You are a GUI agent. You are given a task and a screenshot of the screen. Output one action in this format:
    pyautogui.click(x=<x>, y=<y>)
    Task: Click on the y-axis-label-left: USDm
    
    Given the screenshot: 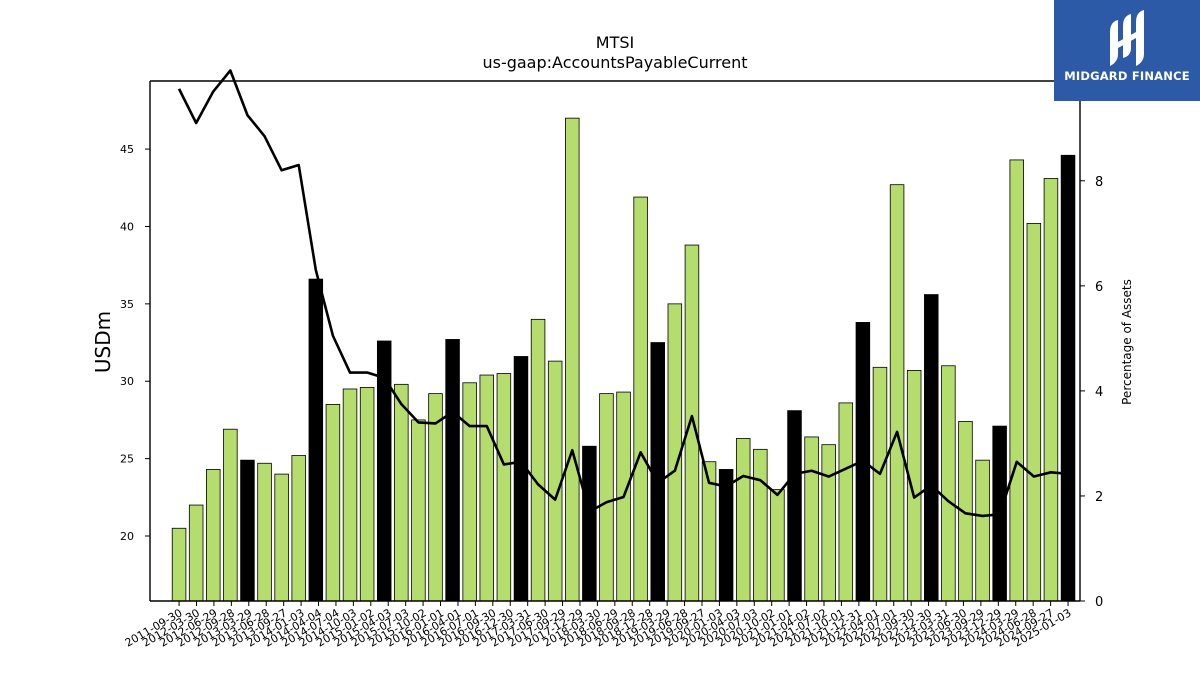 What is the action you would take?
    pyautogui.click(x=103, y=342)
    